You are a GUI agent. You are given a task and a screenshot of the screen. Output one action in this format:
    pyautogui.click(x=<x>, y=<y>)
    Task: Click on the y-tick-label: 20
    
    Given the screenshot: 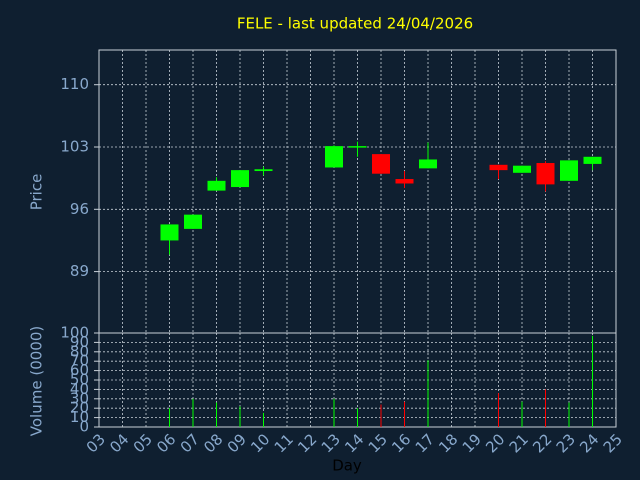 What is the action you would take?
    pyautogui.click(x=79, y=408)
    